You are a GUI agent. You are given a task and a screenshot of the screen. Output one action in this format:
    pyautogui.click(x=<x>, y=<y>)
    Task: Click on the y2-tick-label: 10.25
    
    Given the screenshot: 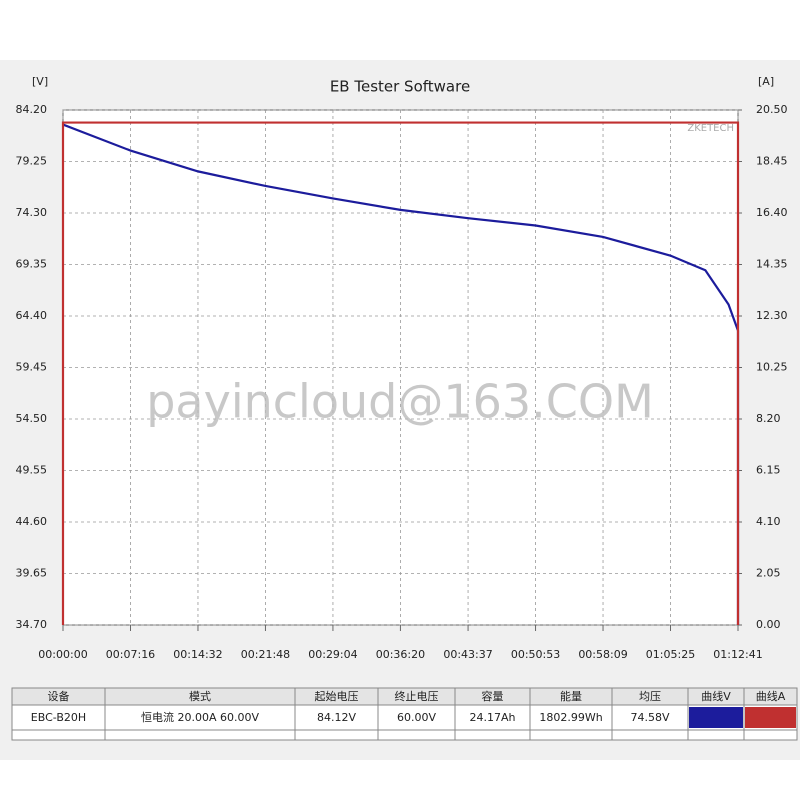 What is the action you would take?
    pyautogui.click(x=772, y=367)
    